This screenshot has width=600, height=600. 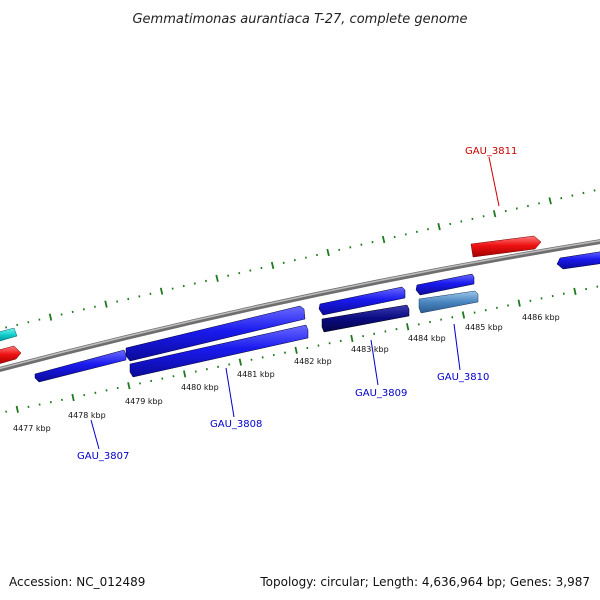 I want to click on scale-label-4483: 4483 kbp, so click(x=370, y=349).